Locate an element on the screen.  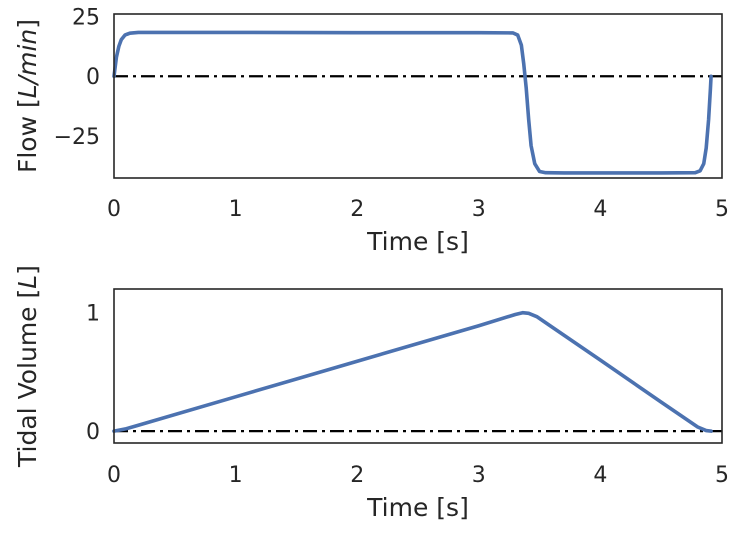
volume-x-tick-label: 5 is located at coordinates (722, 475).